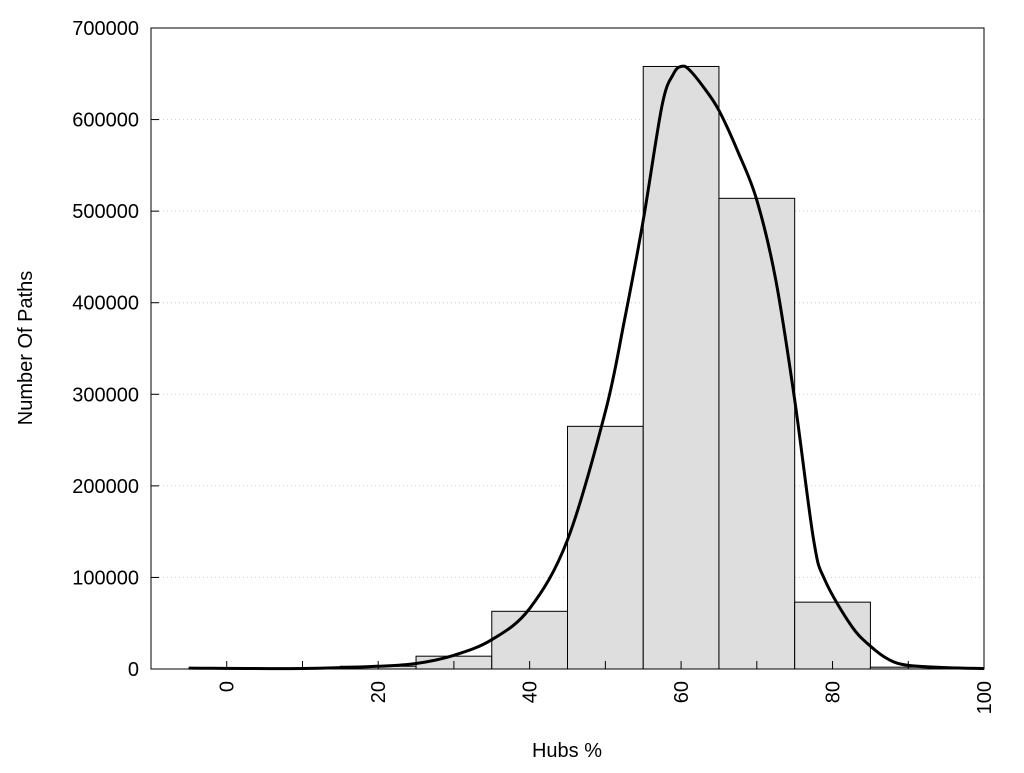 This screenshot has height=773, width=1024. Describe the element at coordinates (567, 751) in the screenshot. I see `x-axis-label: Hubs %` at that location.